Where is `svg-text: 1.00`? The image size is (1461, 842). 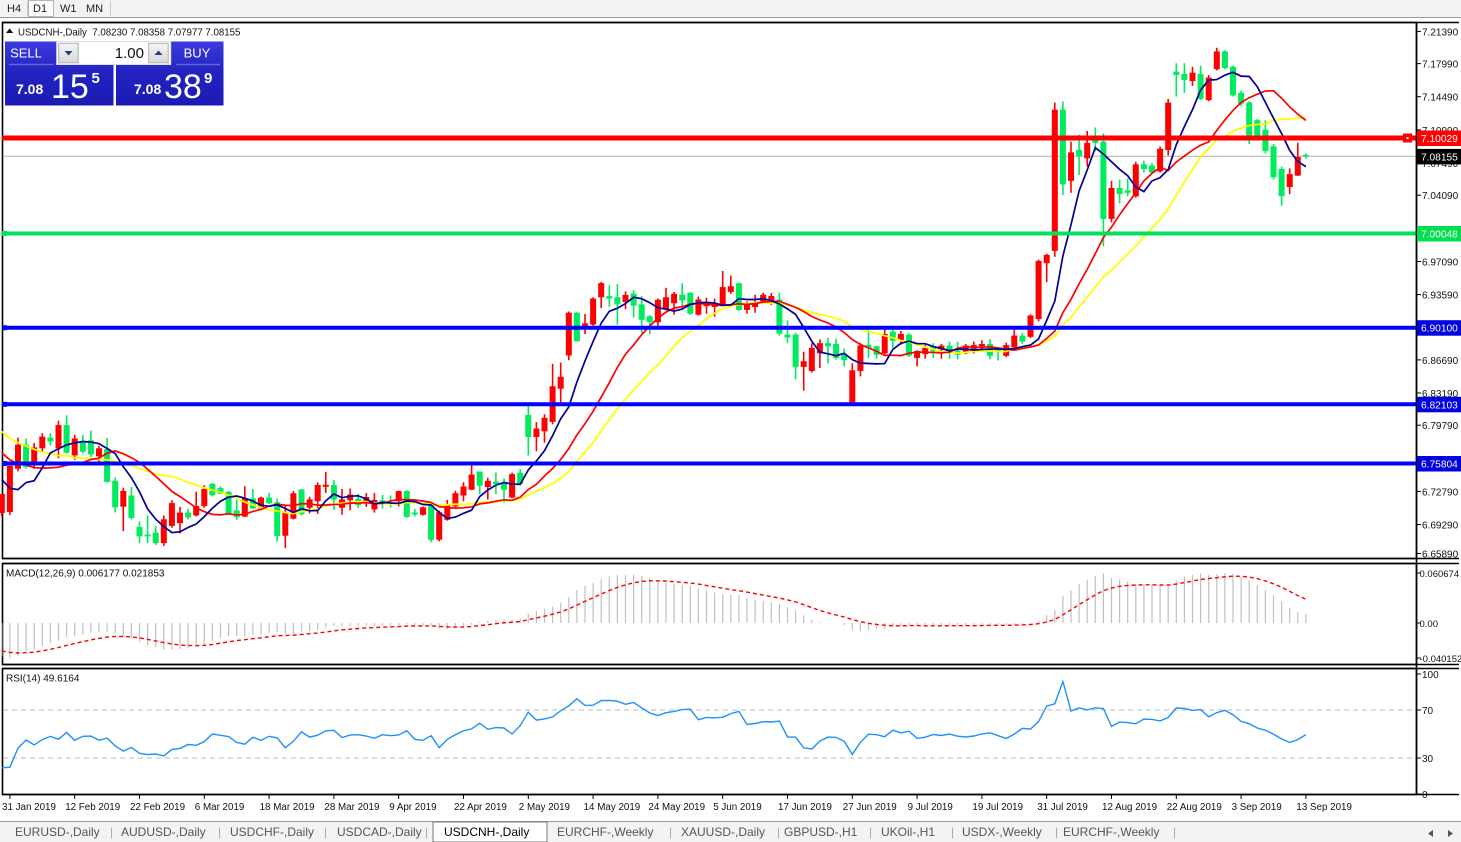
svg-text: 1.00 is located at coordinates (129, 53).